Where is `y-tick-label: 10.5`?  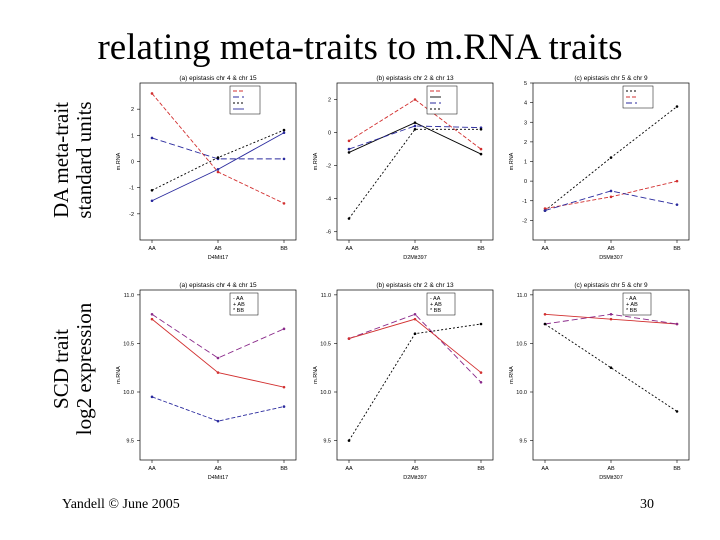 y-tick-label: 10.5 is located at coordinates (325, 344).